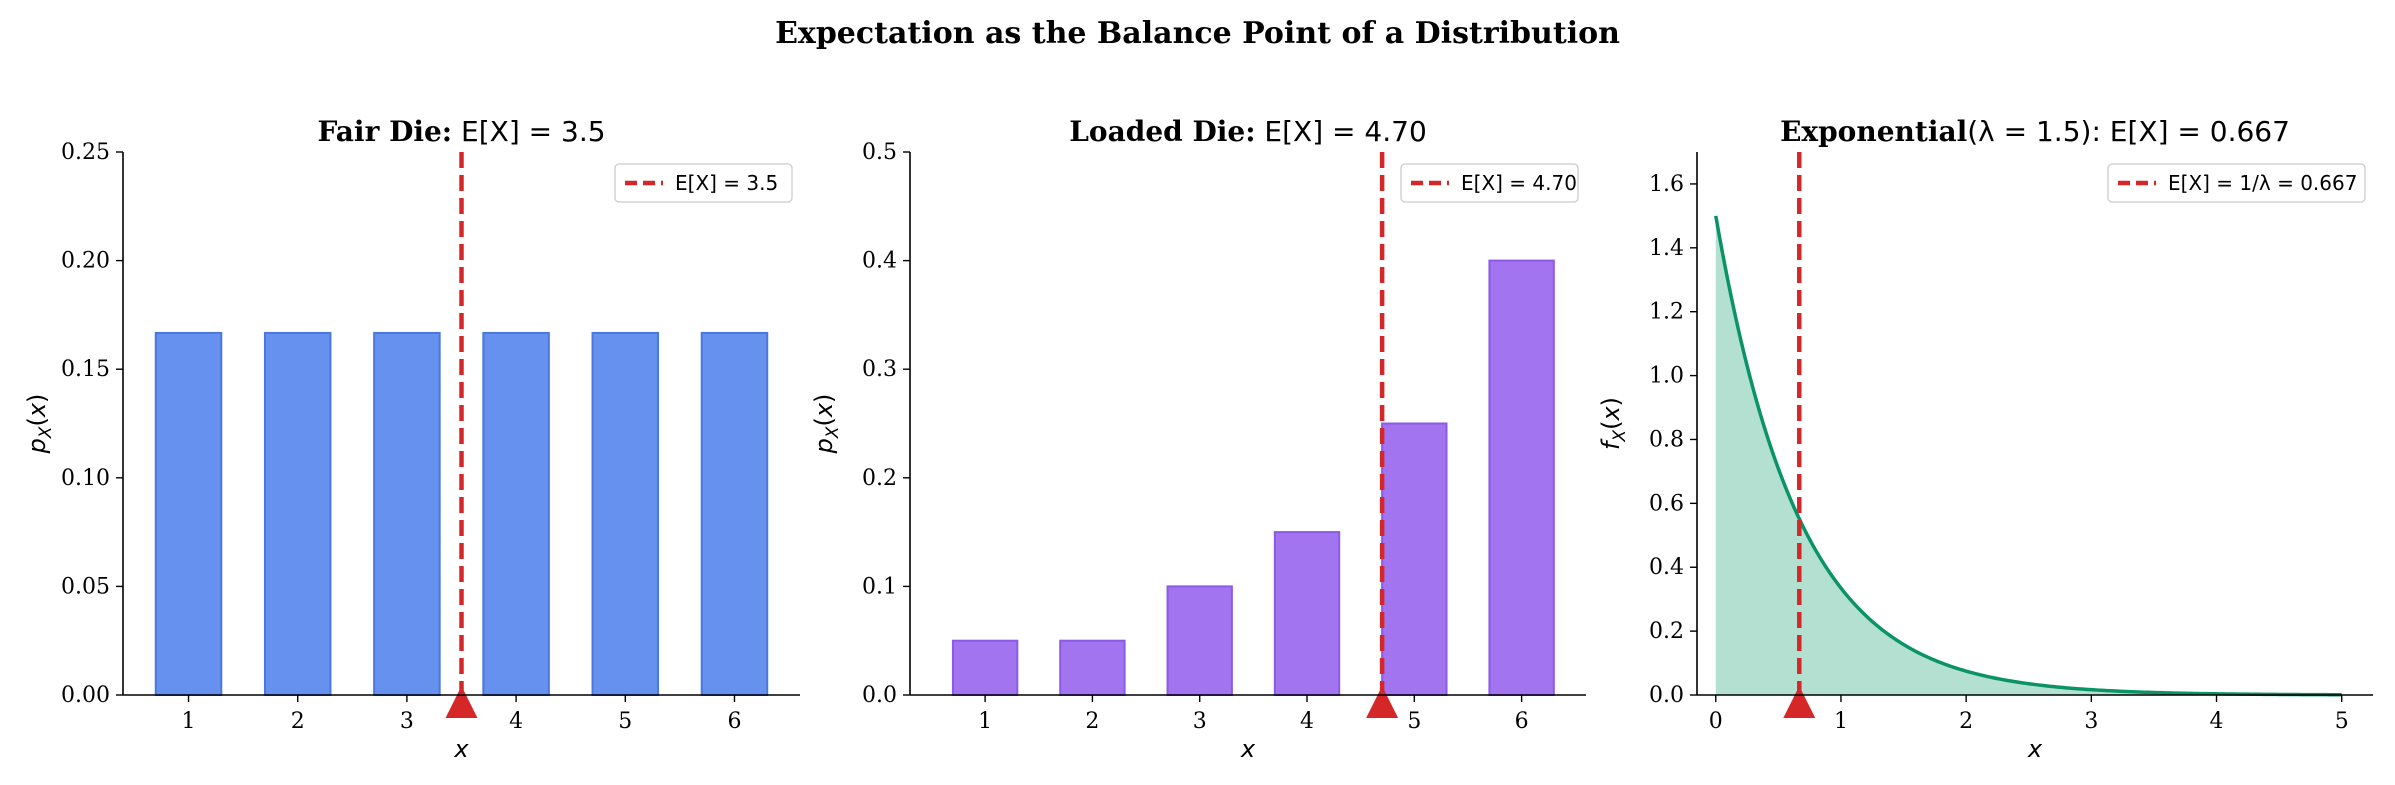  Describe the element at coordinates (2262, 183) in the screenshot. I see `legend-label: E[X] = 1/λ = 0.667` at that location.